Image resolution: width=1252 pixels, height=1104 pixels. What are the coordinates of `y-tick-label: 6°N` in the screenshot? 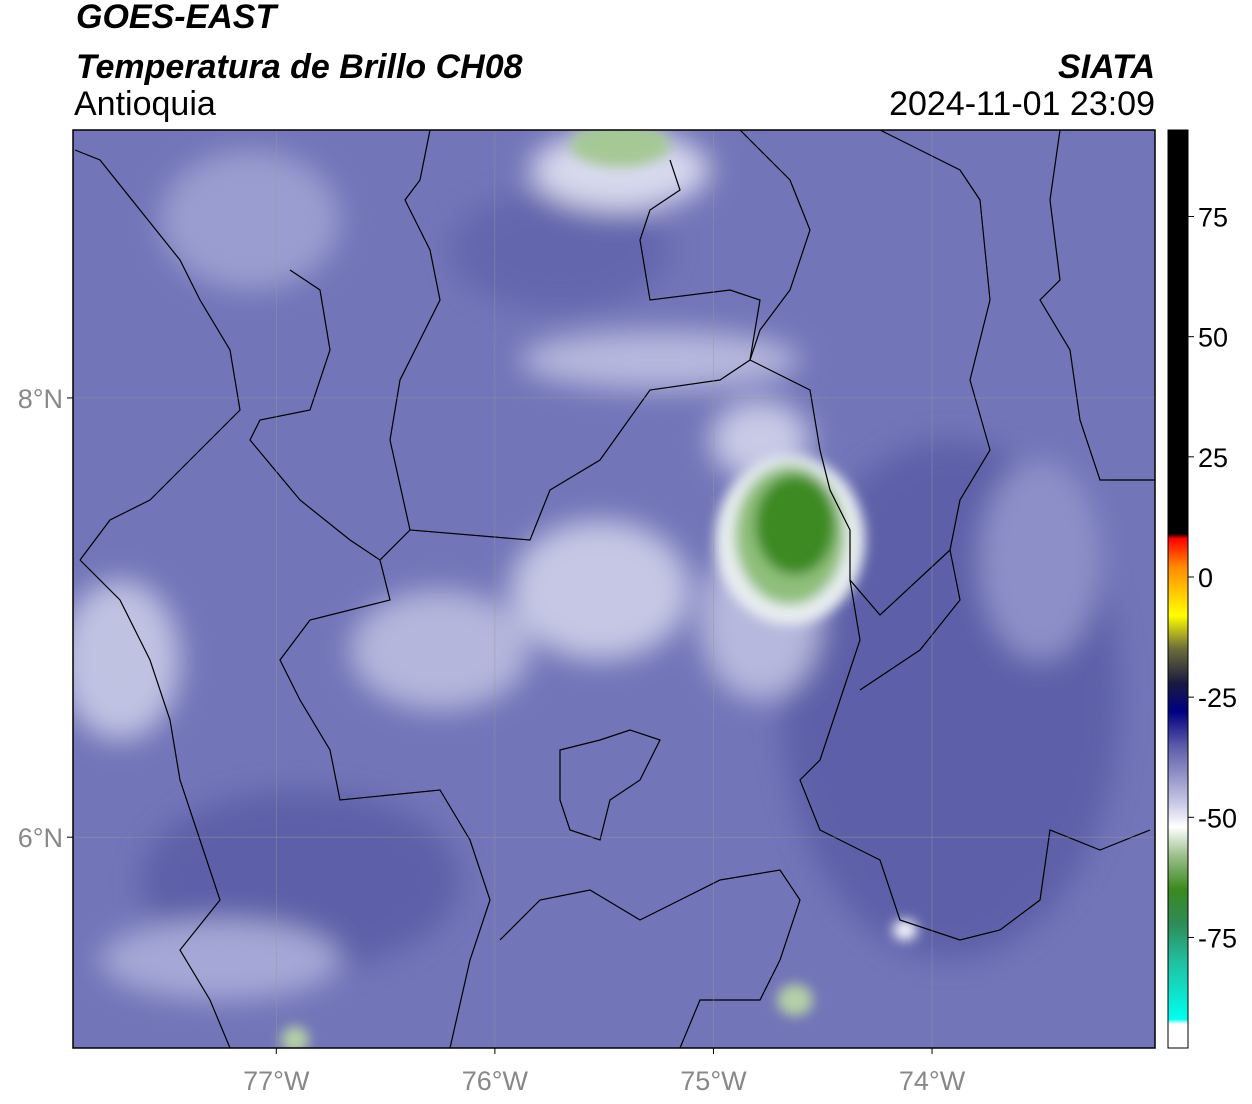 It's located at (40, 838).